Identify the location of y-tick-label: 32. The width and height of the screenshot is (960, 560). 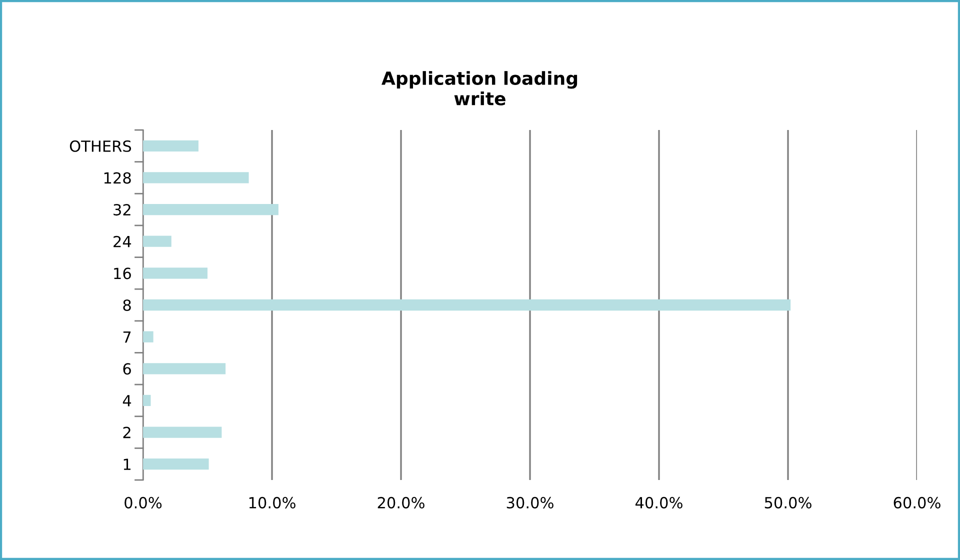
(122, 210).